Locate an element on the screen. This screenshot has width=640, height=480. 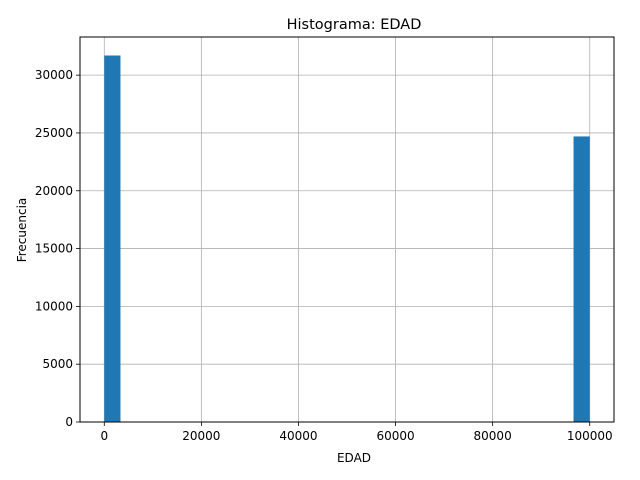
x-tick-label: 0 is located at coordinates (104, 436).